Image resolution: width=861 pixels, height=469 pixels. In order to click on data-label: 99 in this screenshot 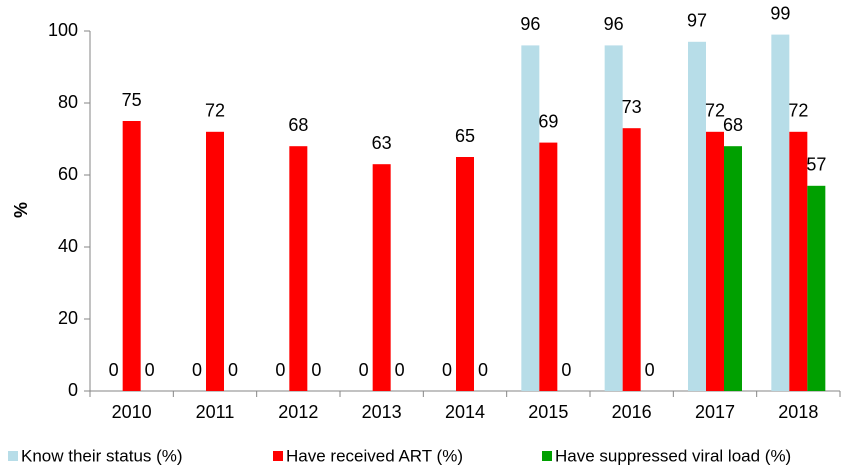, I will do `click(780, 13)`.